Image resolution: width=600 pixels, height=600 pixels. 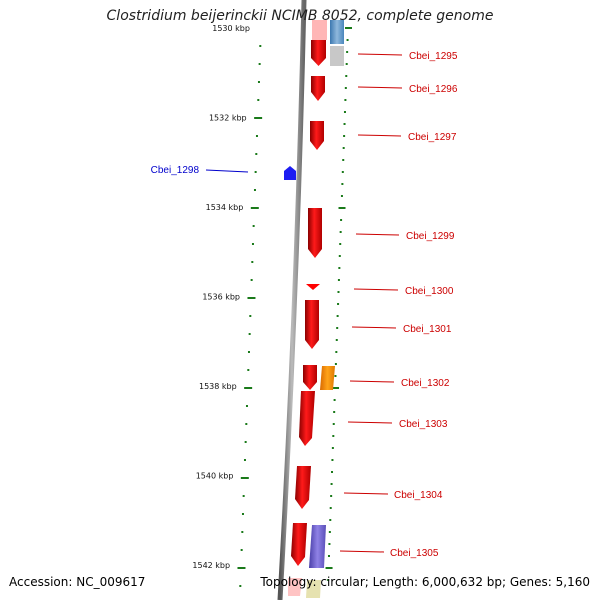 I want to click on gene-label-cbei-1298: Cbei_1298, so click(x=175, y=170).